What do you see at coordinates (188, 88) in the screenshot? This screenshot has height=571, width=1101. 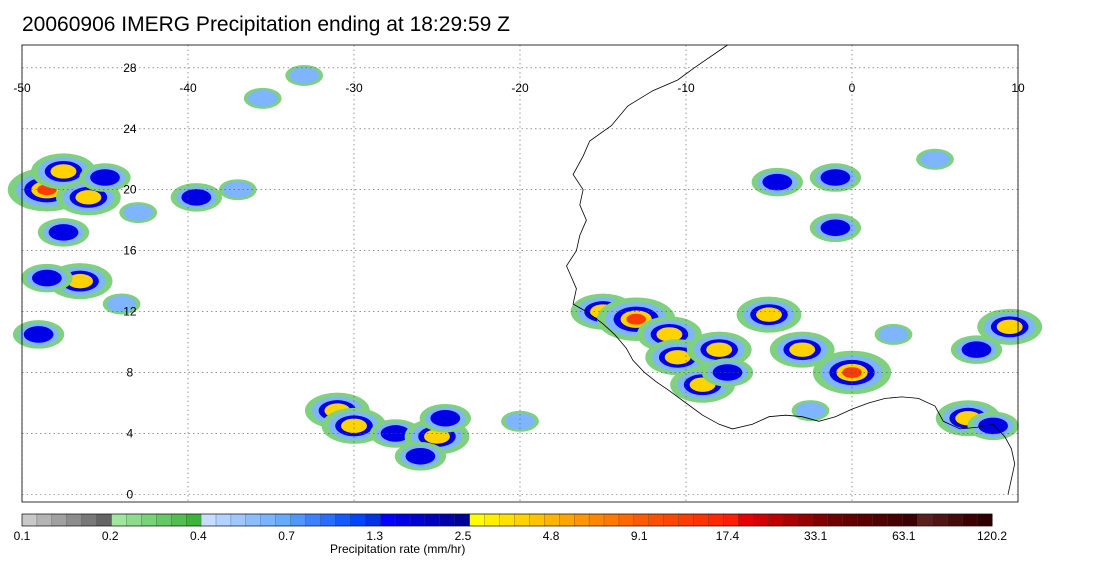 I see `longitude-tick-label: -40` at bounding box center [188, 88].